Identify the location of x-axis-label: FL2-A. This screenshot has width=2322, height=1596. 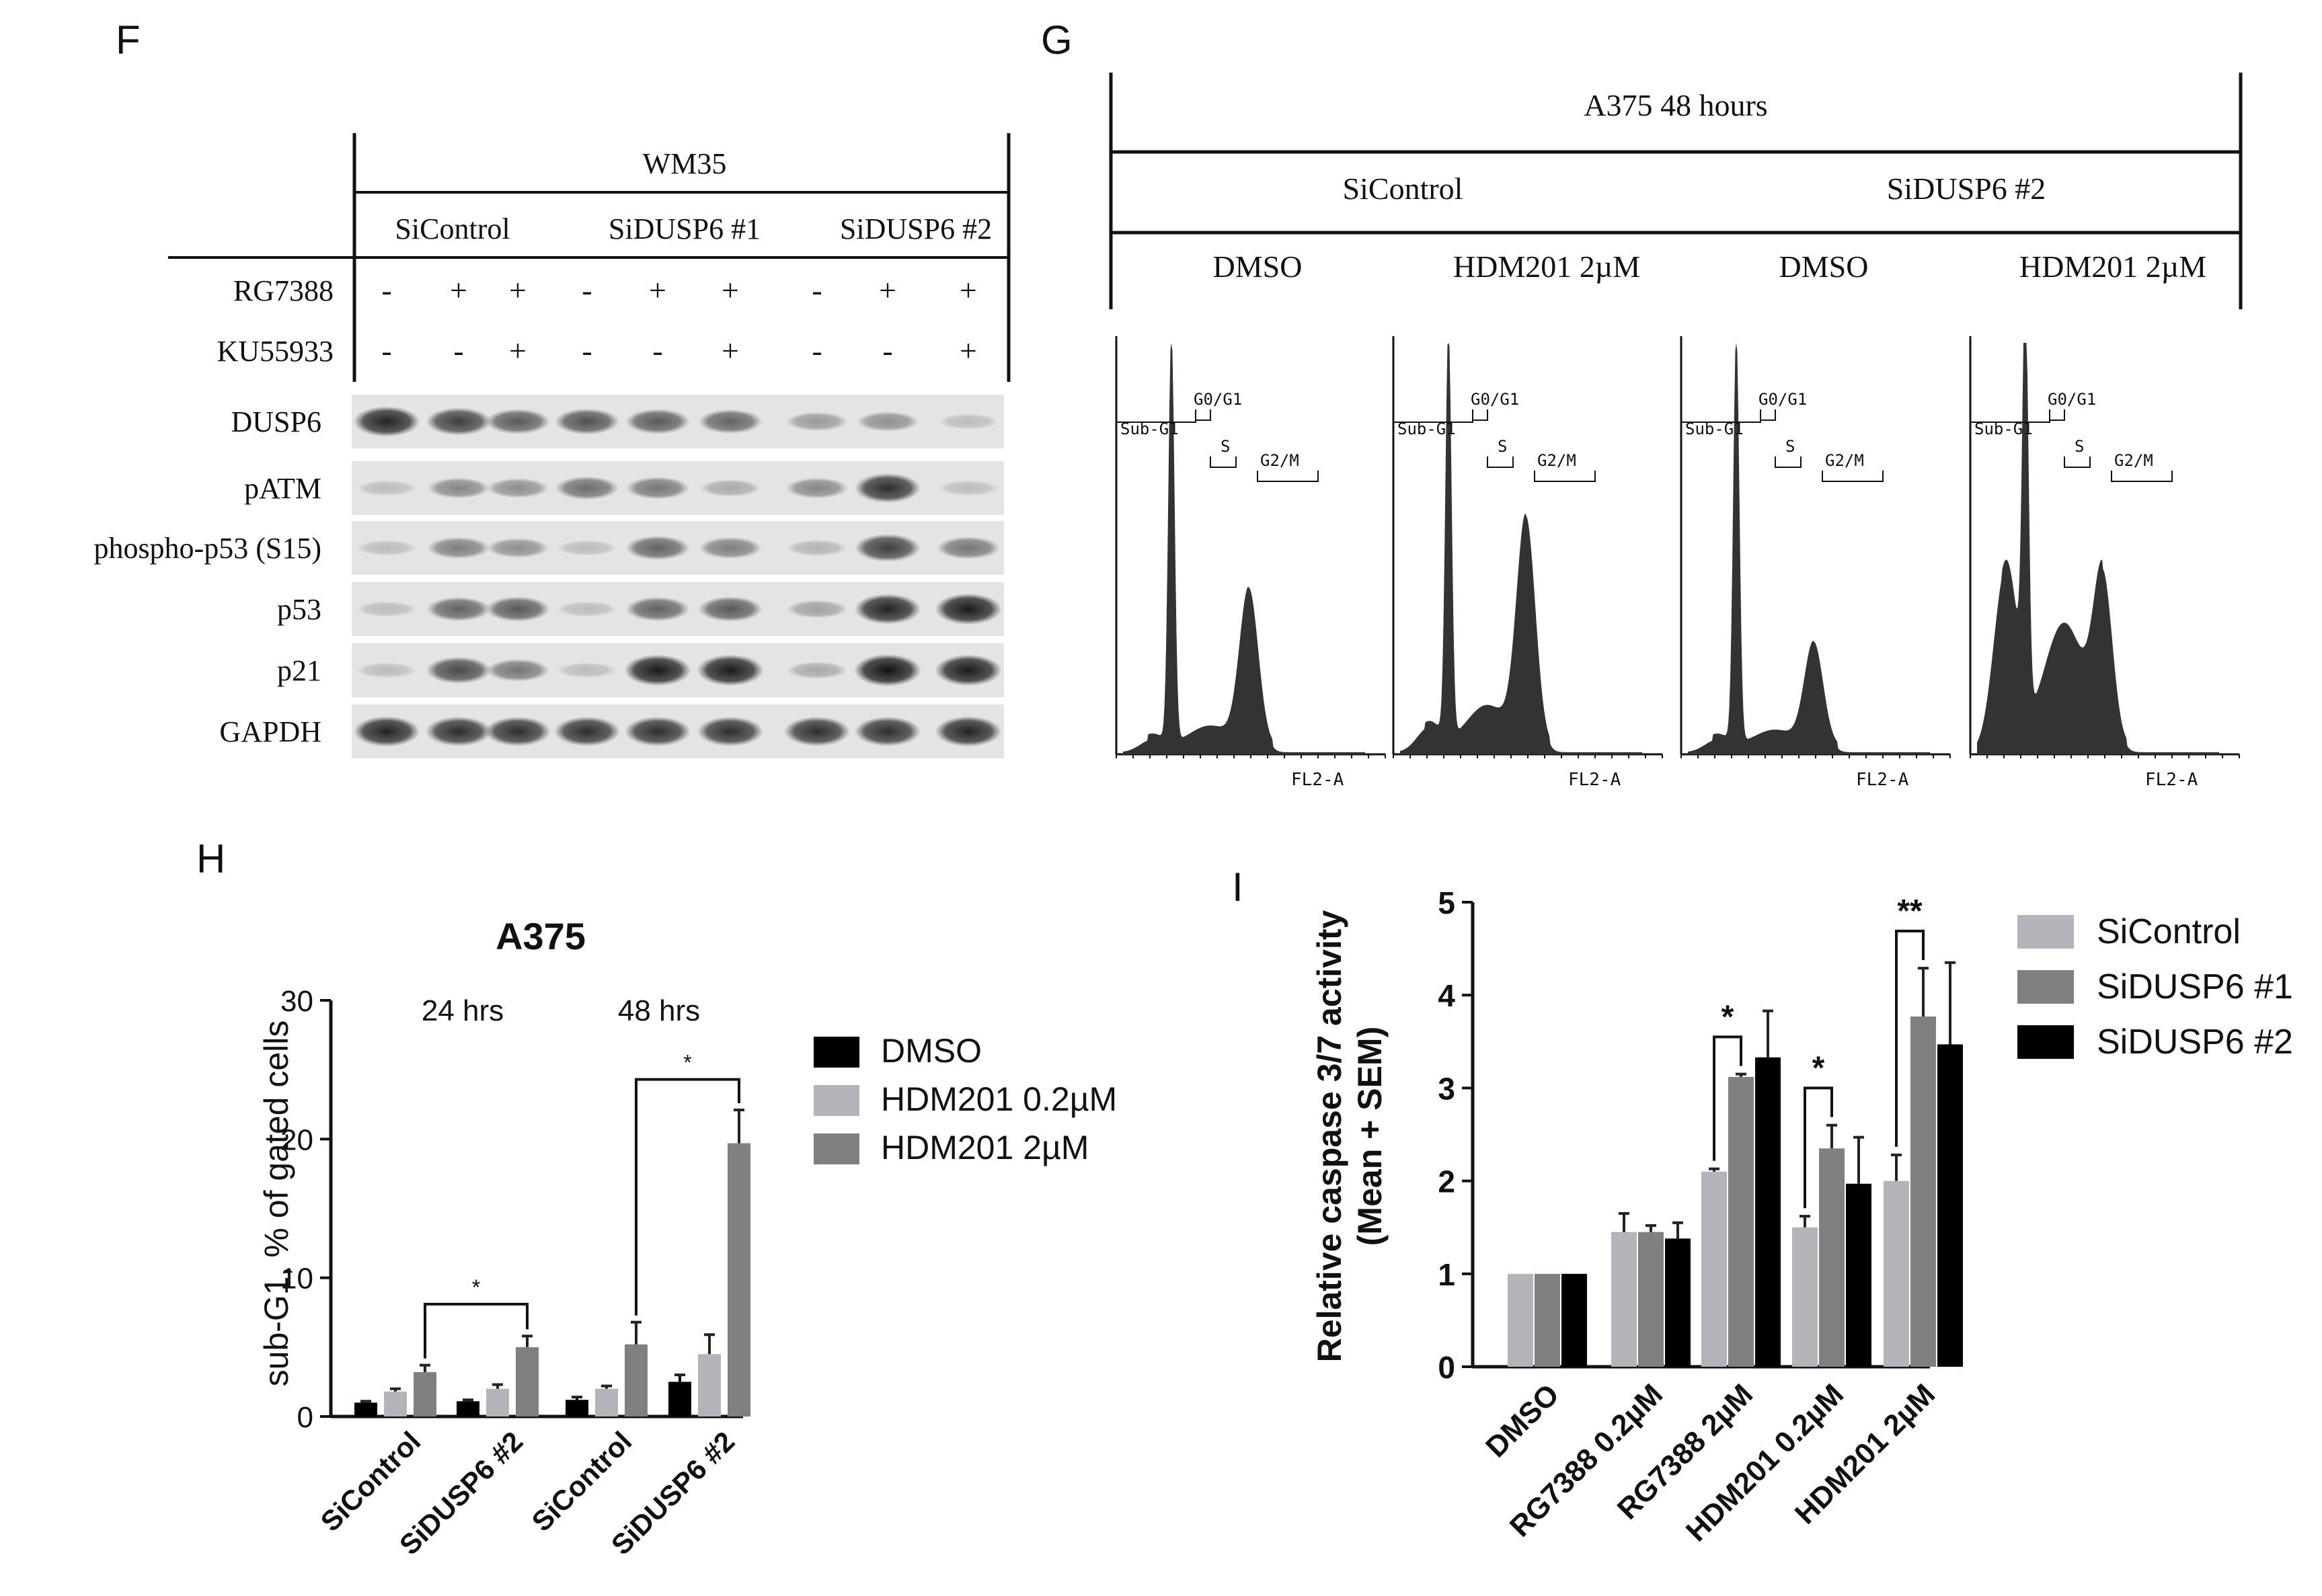
(1317, 780).